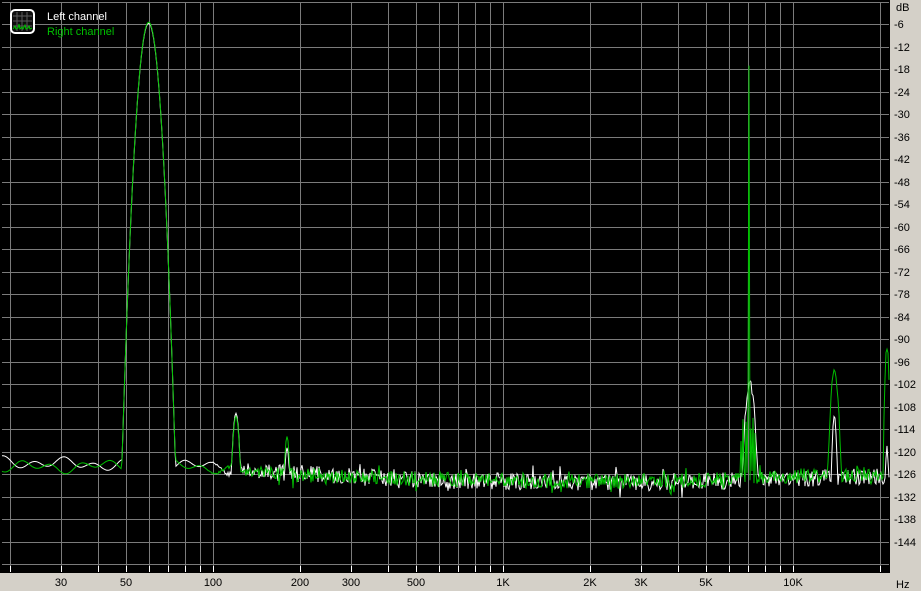 The width and height of the screenshot is (921, 591). Describe the element at coordinates (905, 498) in the screenshot. I see `svg-text: -132` at that location.